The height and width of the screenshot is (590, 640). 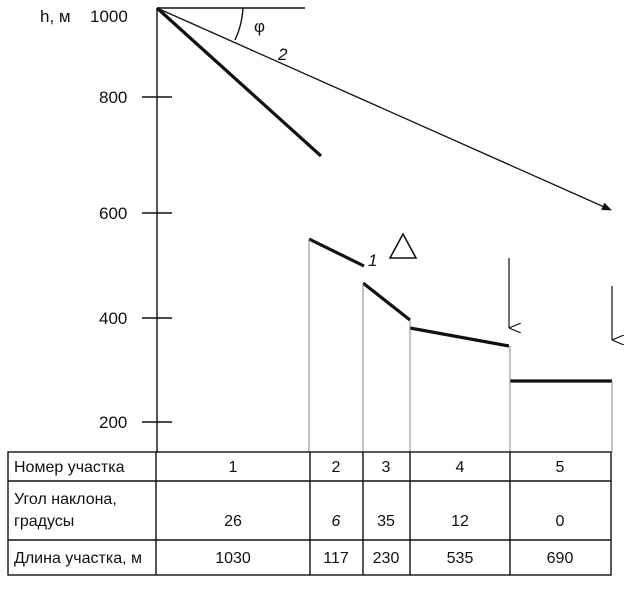 I want to click on row-header-angle-line1: Угол наклона,, so click(x=65, y=499).